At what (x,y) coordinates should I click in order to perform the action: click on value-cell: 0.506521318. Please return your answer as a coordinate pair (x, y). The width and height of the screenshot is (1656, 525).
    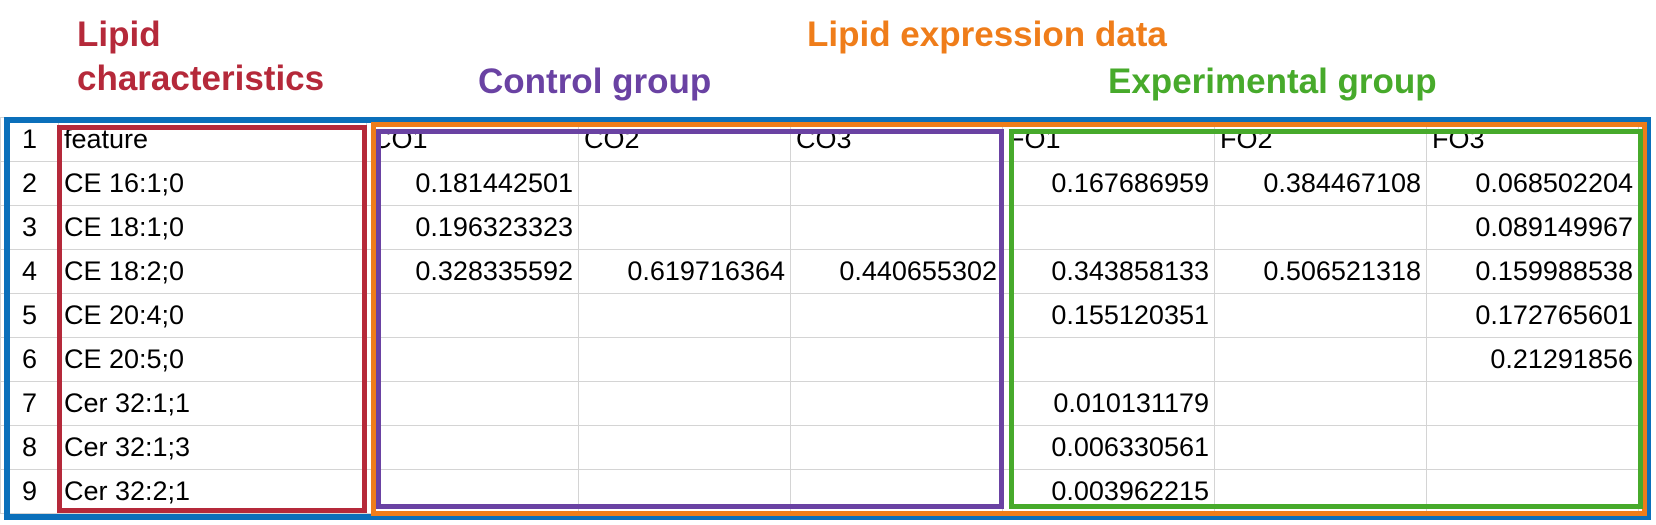
    Looking at the image, I should click on (1320, 271).